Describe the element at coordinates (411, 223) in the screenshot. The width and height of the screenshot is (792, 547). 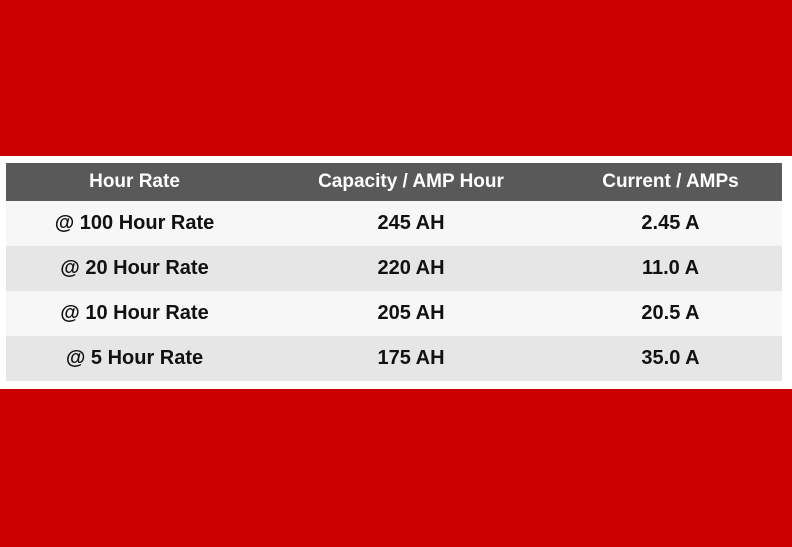
I see `cell-capacity: 245 AH` at that location.